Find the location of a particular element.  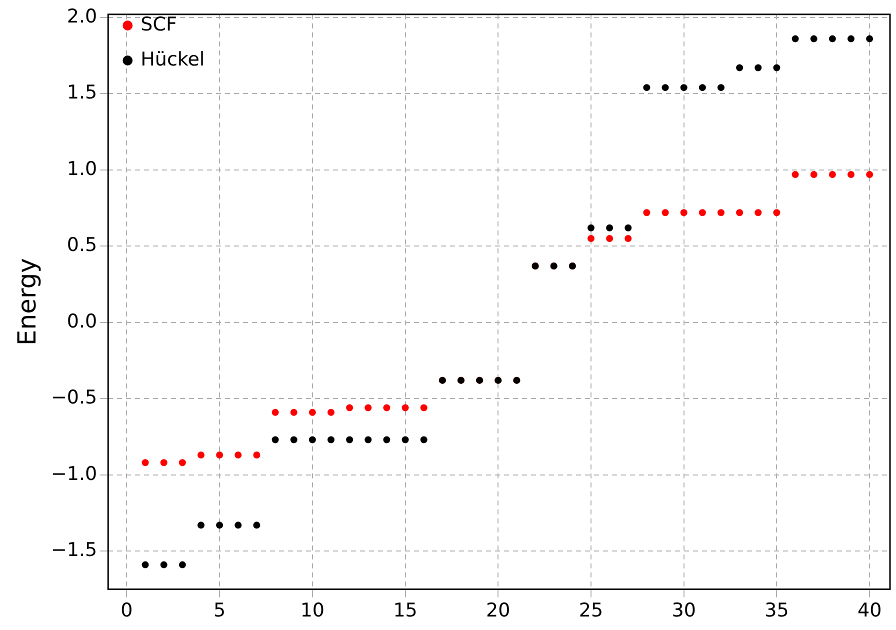

y-tick-label: 0.0 is located at coordinates (82, 321).